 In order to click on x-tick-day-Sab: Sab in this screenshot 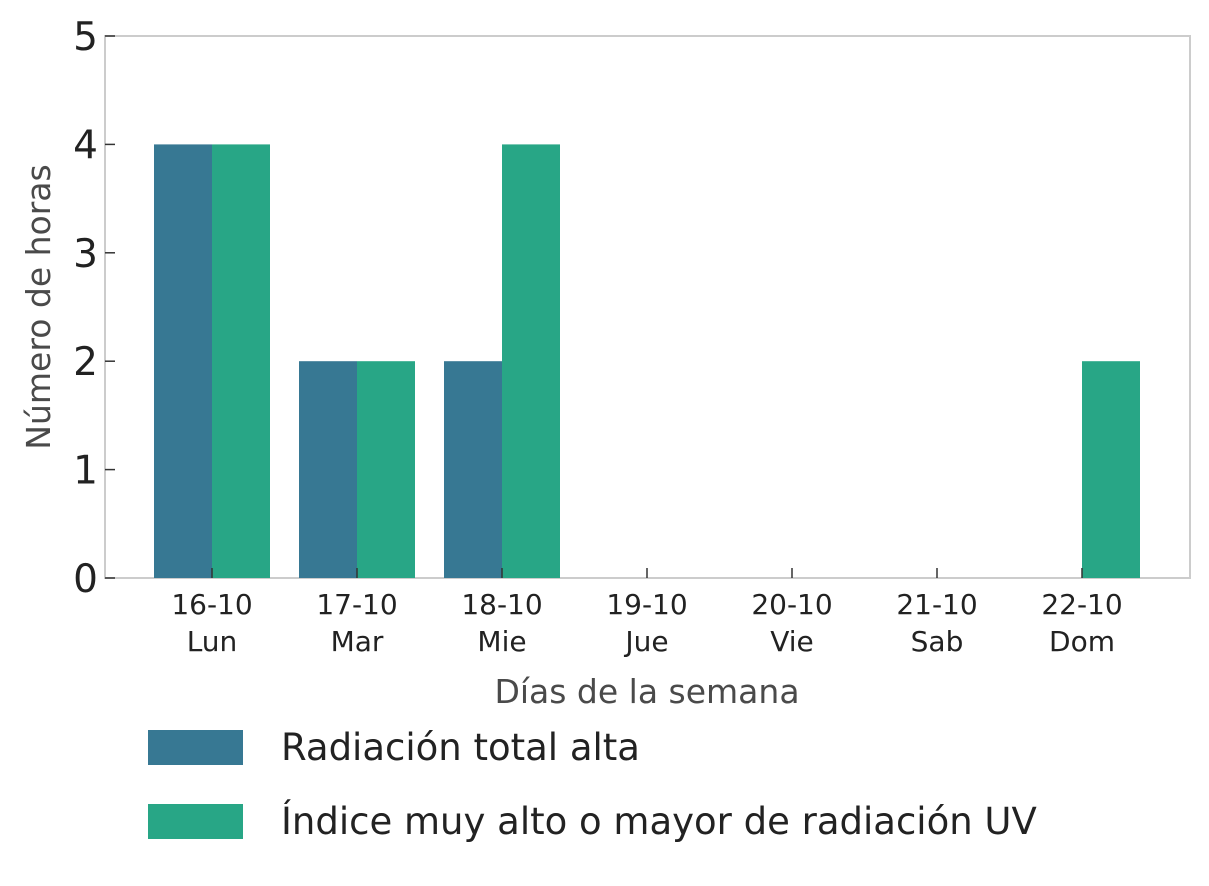, I will do `click(937, 641)`.